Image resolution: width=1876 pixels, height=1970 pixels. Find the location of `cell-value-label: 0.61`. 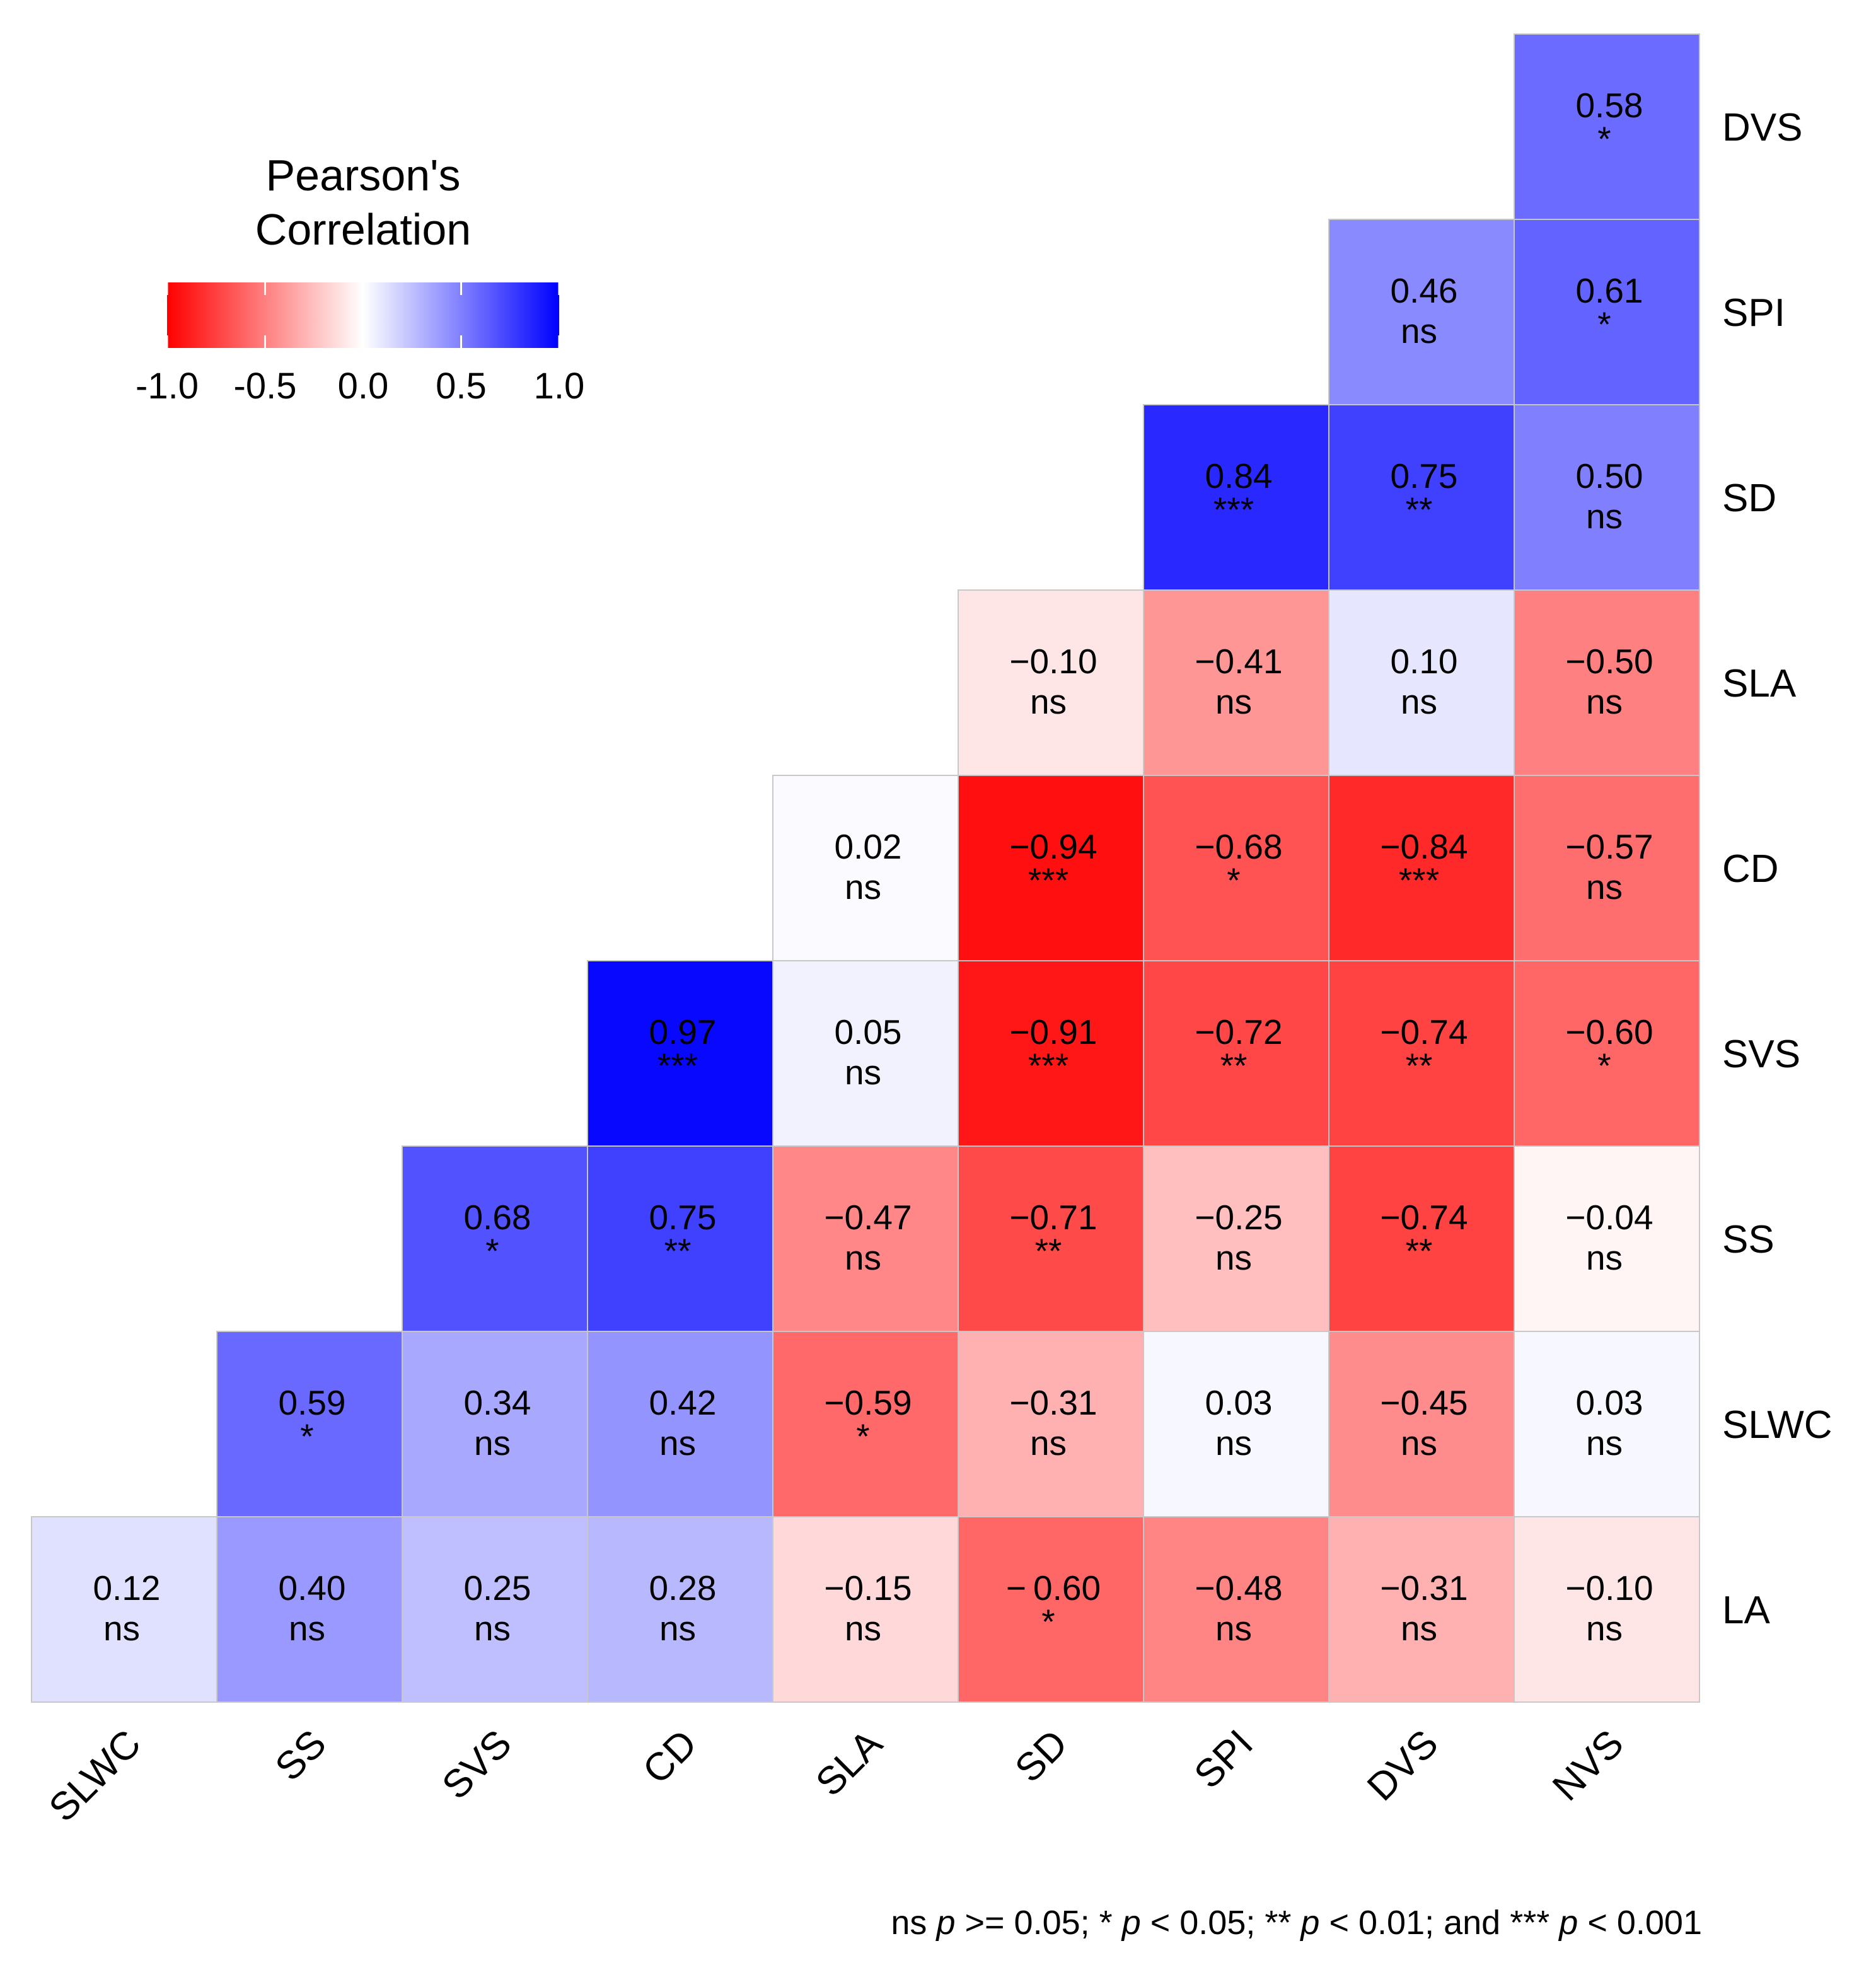

cell-value-label: 0.61 is located at coordinates (1609, 290).